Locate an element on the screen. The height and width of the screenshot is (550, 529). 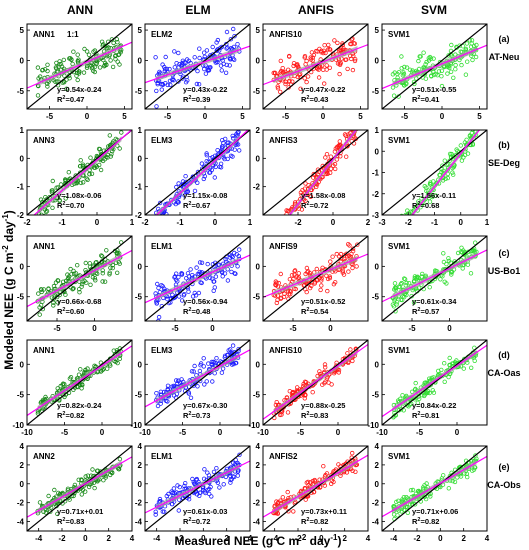
regression-equation: y=0.88x-0.25 is located at coordinates (323, 405).